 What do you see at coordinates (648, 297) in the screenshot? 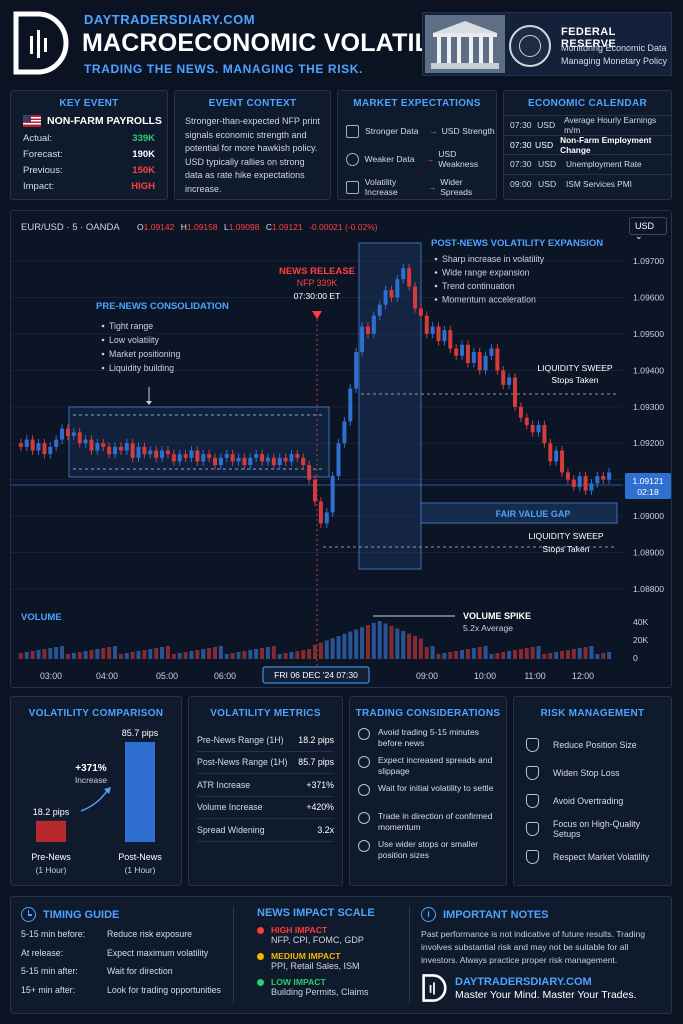
I see `price-tick-label: 1.09600` at bounding box center [648, 297].